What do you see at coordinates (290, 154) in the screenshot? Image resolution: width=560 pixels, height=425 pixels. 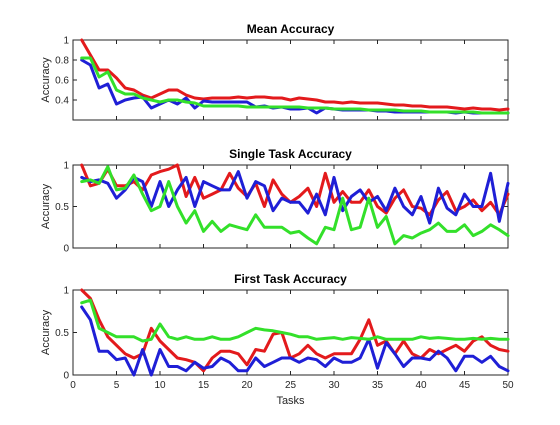 I see `chart-title: Single Task Accuracy` at bounding box center [290, 154].